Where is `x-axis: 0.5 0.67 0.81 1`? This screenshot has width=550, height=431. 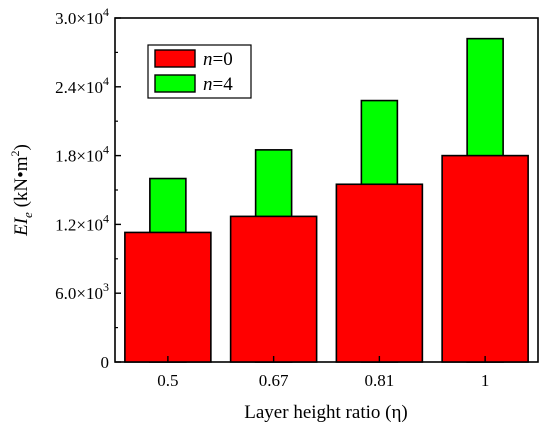 x-axis: 0.5 0.67 0.81 1 is located at coordinates (323, 373).